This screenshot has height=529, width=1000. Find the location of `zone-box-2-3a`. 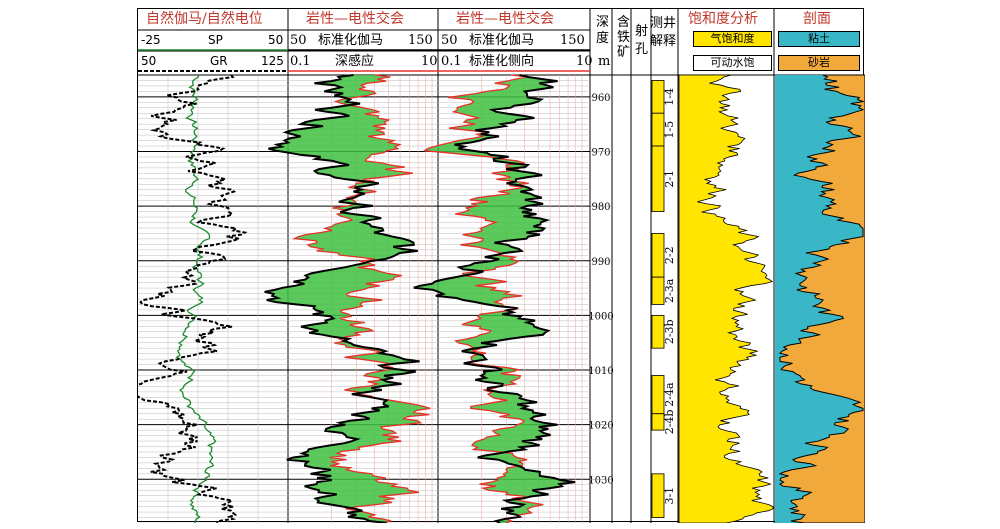

zone-box-2-3a is located at coordinates (658, 290).